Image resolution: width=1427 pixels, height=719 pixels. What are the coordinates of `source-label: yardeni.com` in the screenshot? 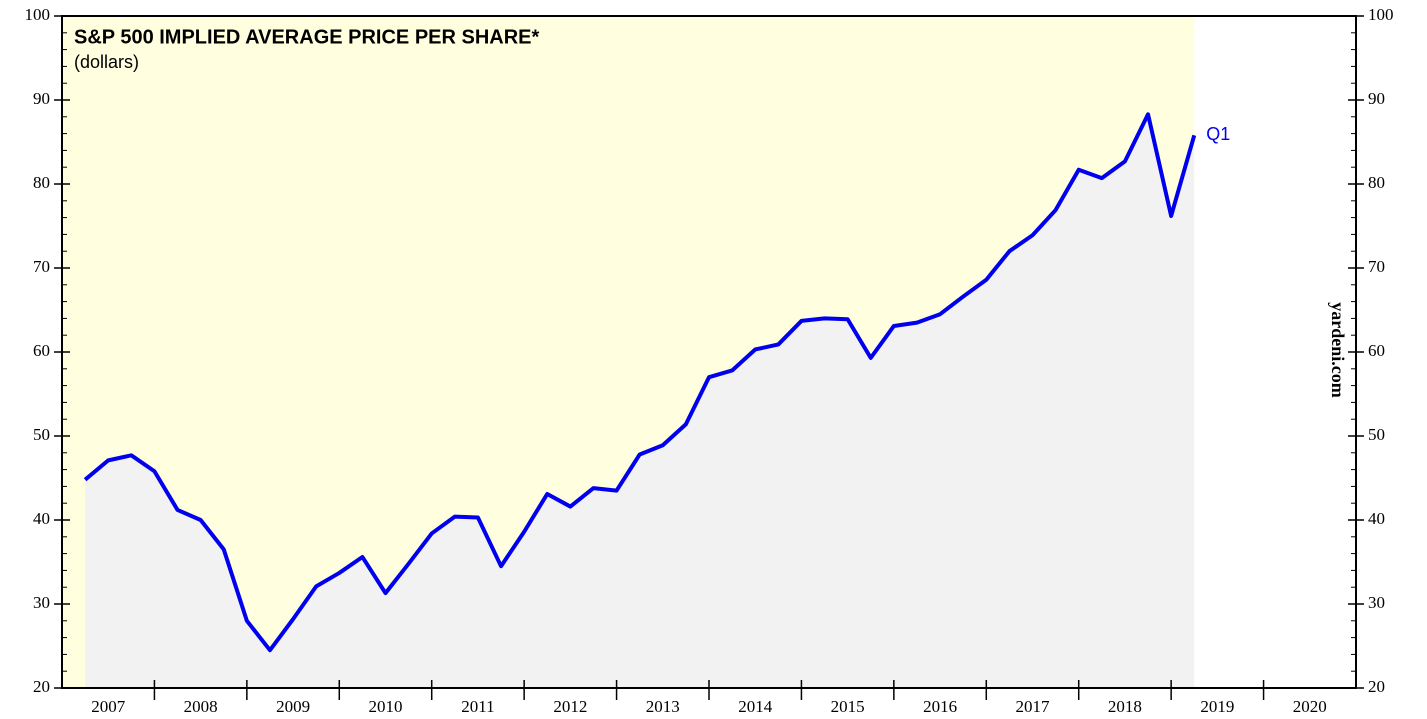 It's located at (1338, 349).